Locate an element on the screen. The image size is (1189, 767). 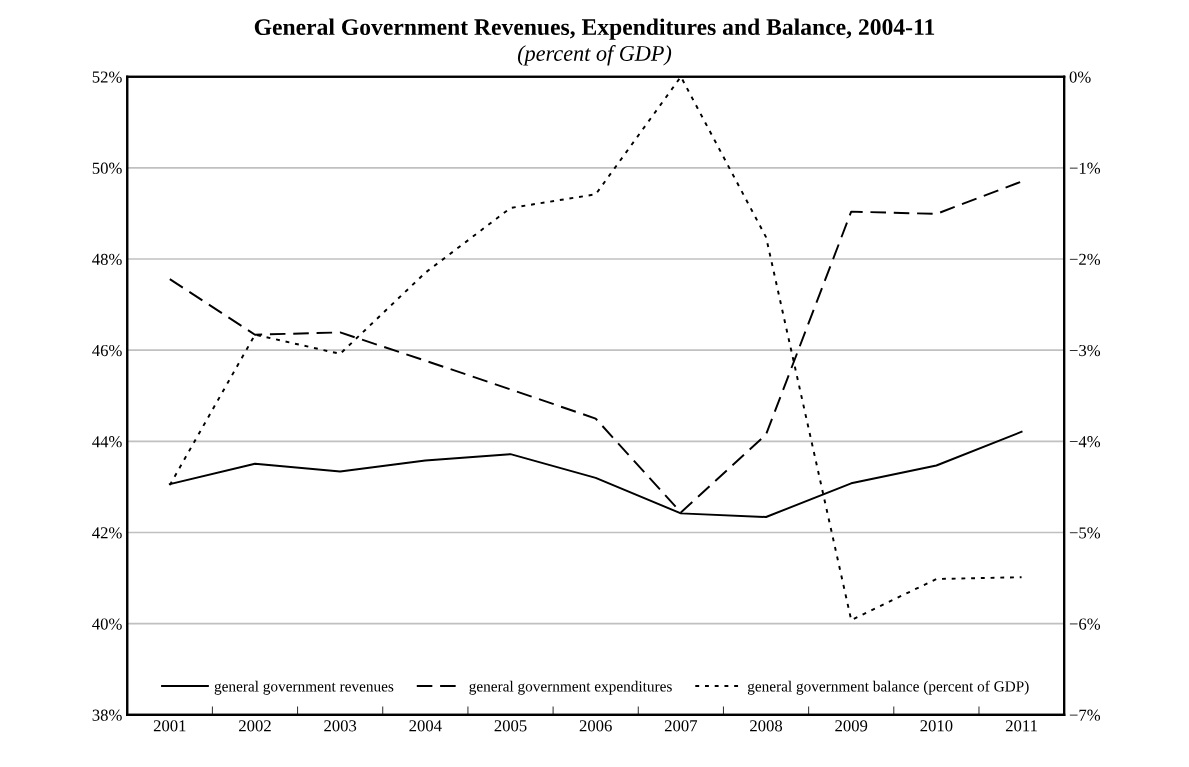
y-tick-label: 42% is located at coordinates (107, 533).